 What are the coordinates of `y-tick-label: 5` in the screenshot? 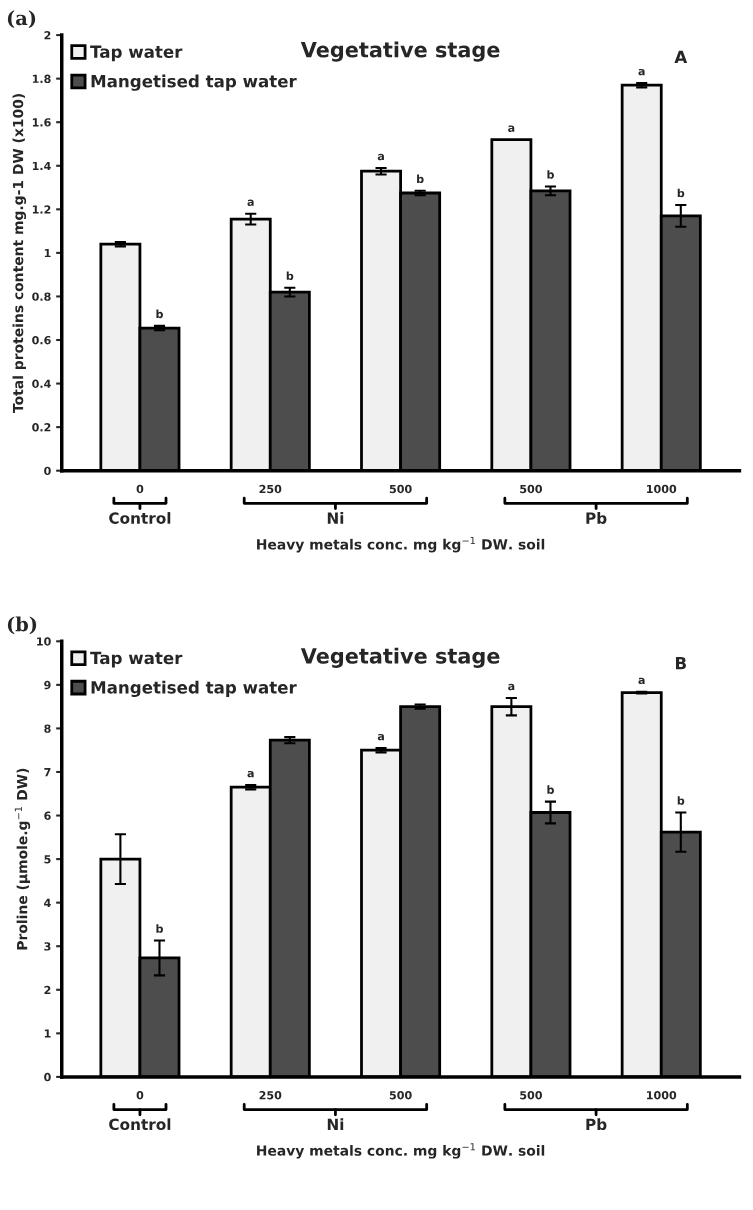 It's located at (47, 859).